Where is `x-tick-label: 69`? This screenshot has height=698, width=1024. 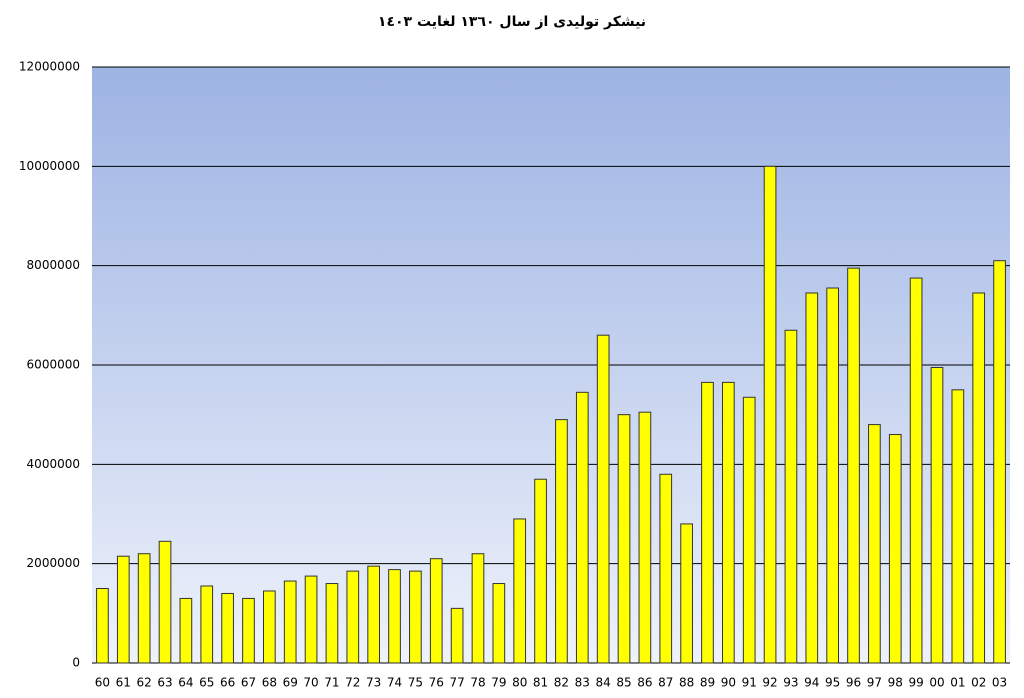 x-tick-label: 69 is located at coordinates (290, 683).